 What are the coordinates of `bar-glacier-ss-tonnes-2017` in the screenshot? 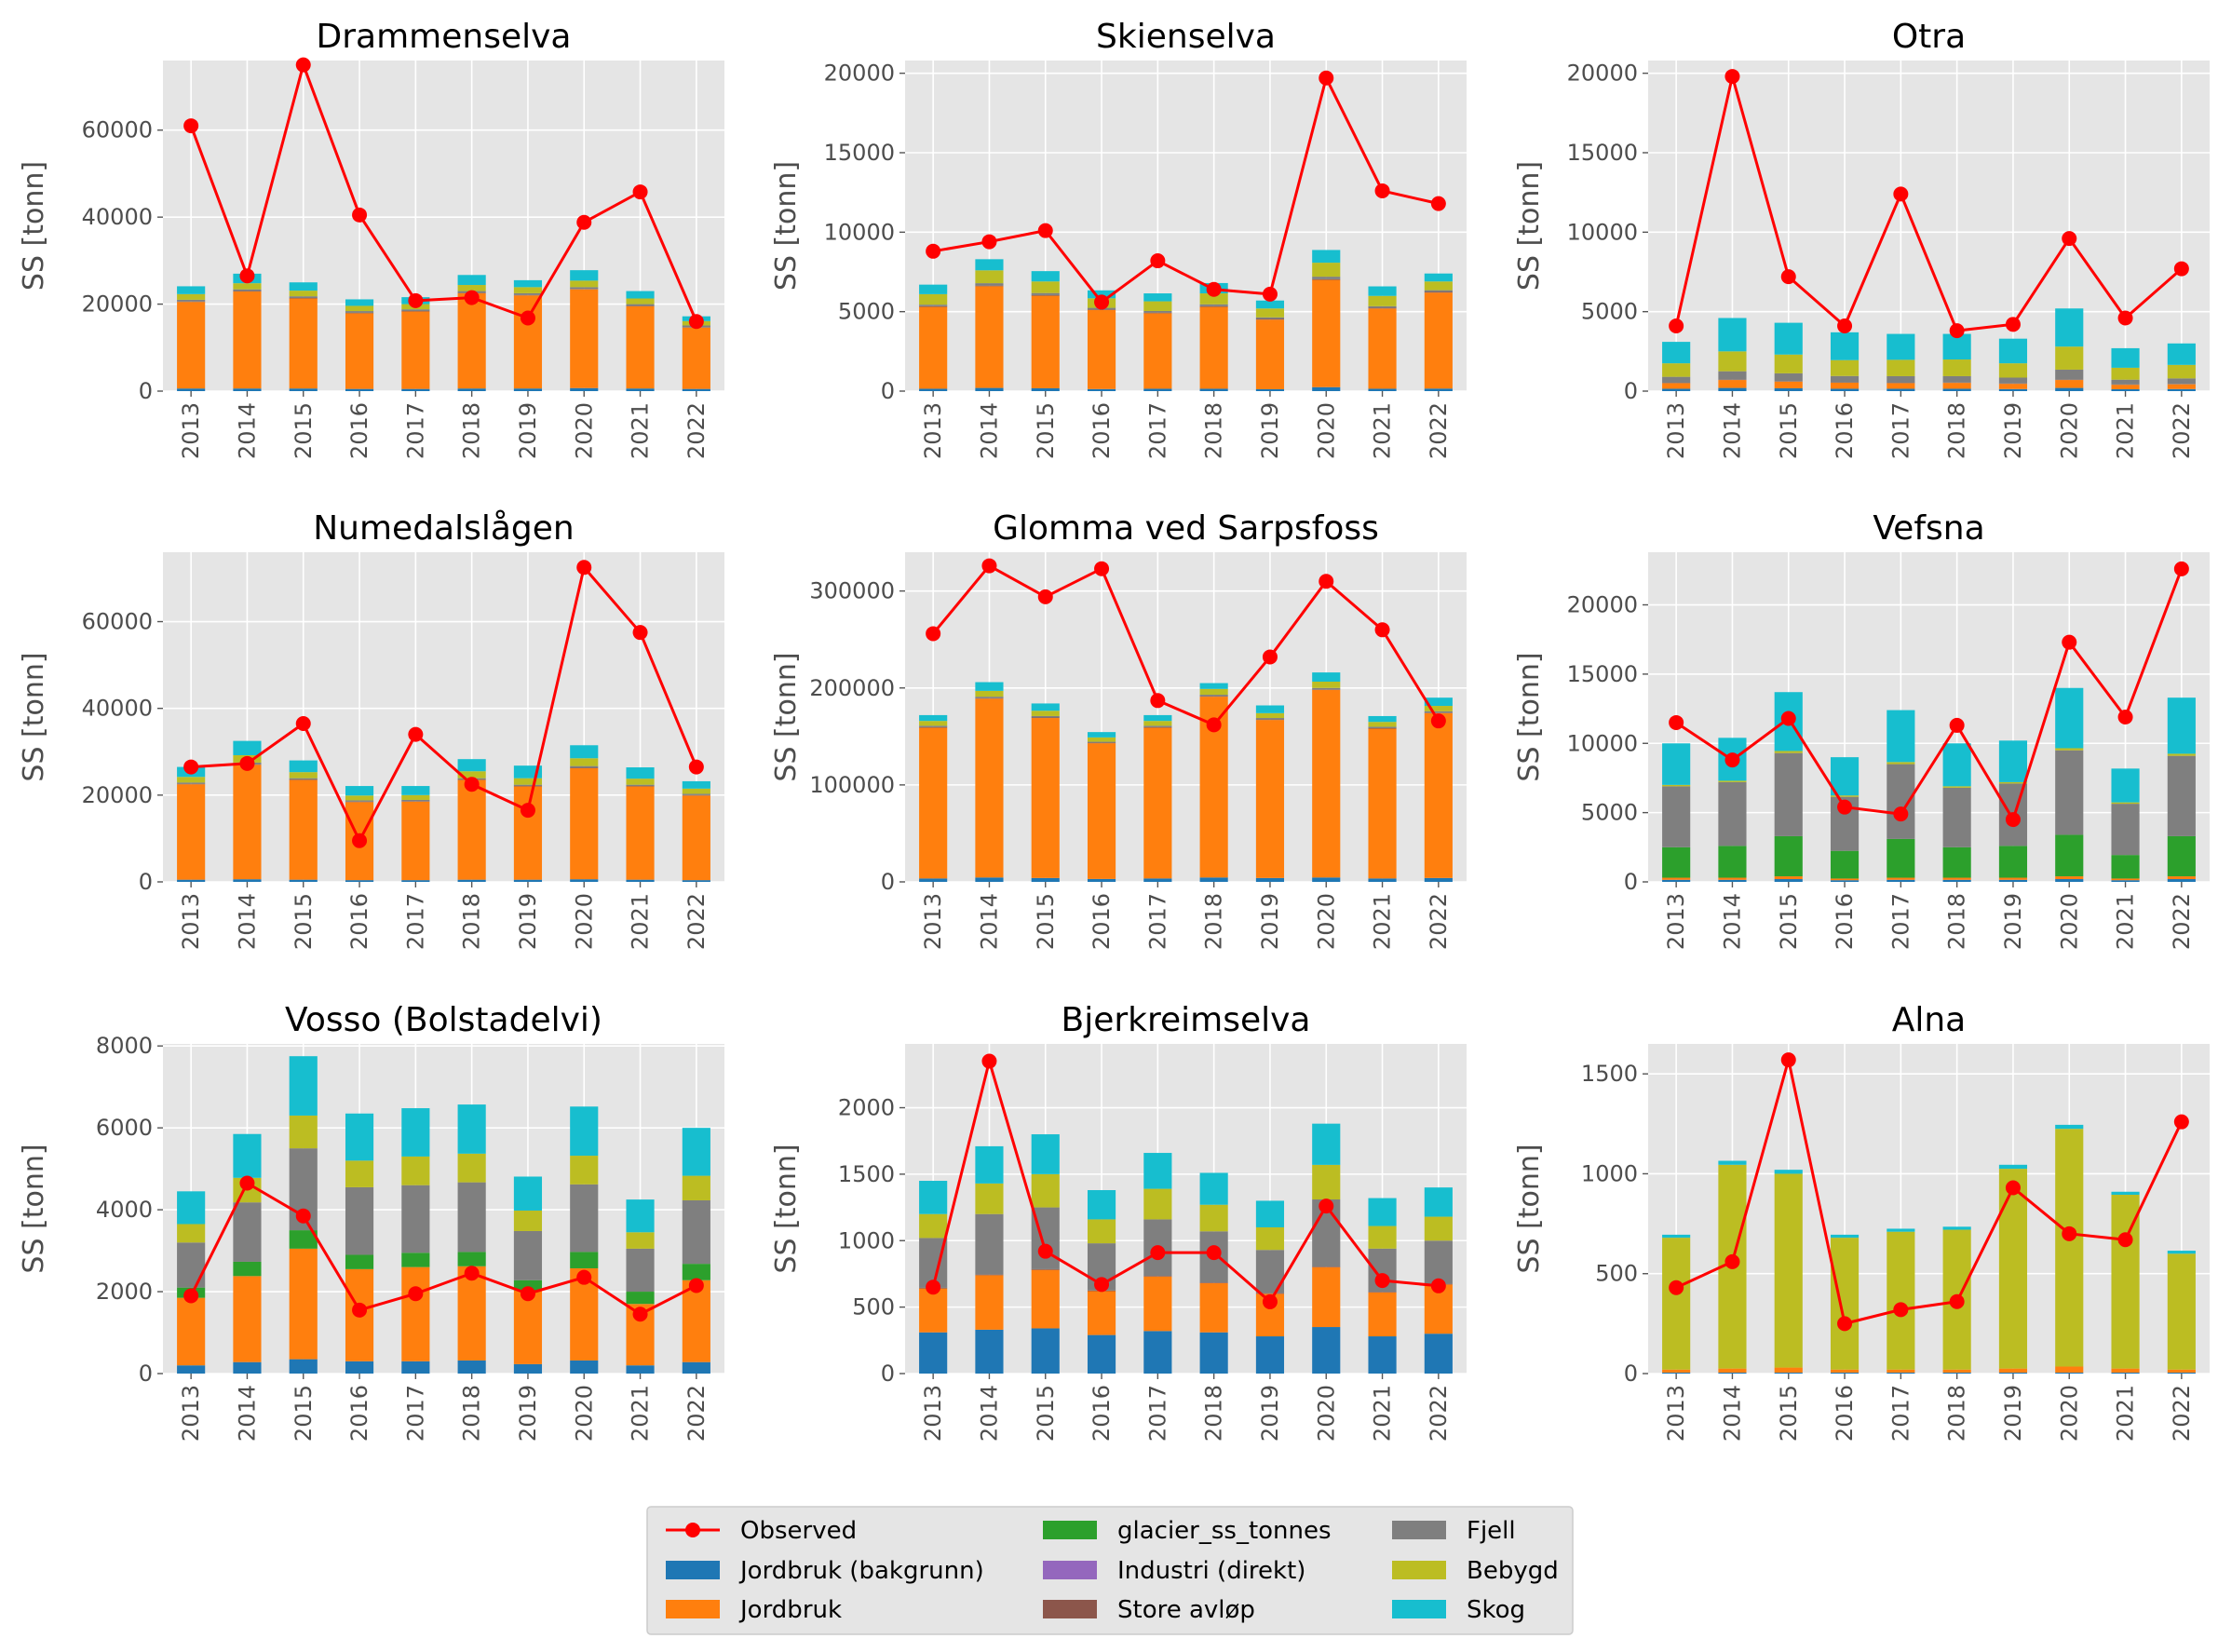 It's located at (416, 1260).